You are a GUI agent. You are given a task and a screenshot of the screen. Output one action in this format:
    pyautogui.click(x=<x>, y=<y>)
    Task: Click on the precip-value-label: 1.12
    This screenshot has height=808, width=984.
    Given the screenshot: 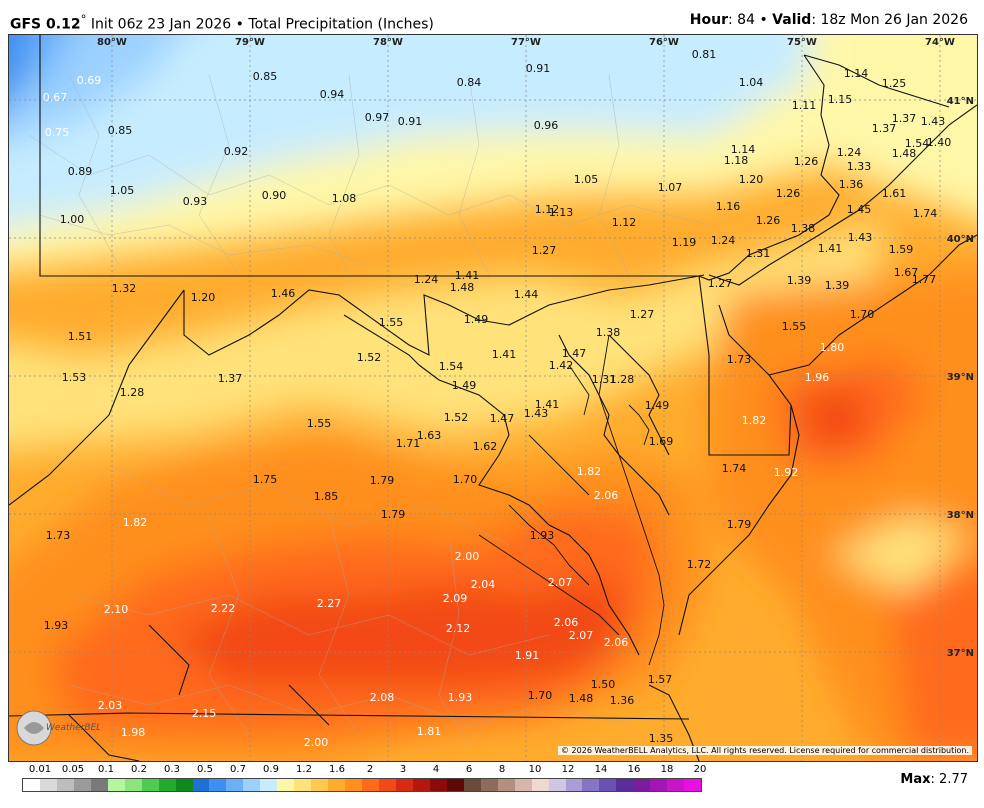 What is the action you would take?
    pyautogui.click(x=624, y=222)
    